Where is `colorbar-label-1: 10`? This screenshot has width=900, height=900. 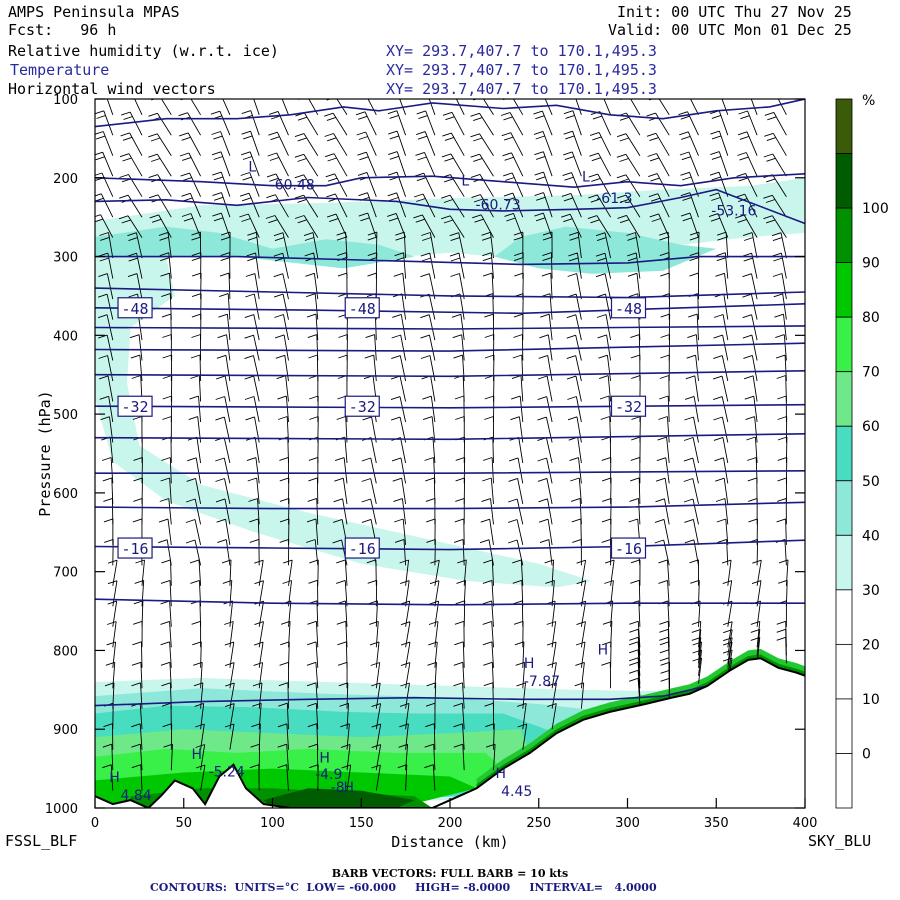
colorbar-label-1: 10 is located at coordinates (871, 700).